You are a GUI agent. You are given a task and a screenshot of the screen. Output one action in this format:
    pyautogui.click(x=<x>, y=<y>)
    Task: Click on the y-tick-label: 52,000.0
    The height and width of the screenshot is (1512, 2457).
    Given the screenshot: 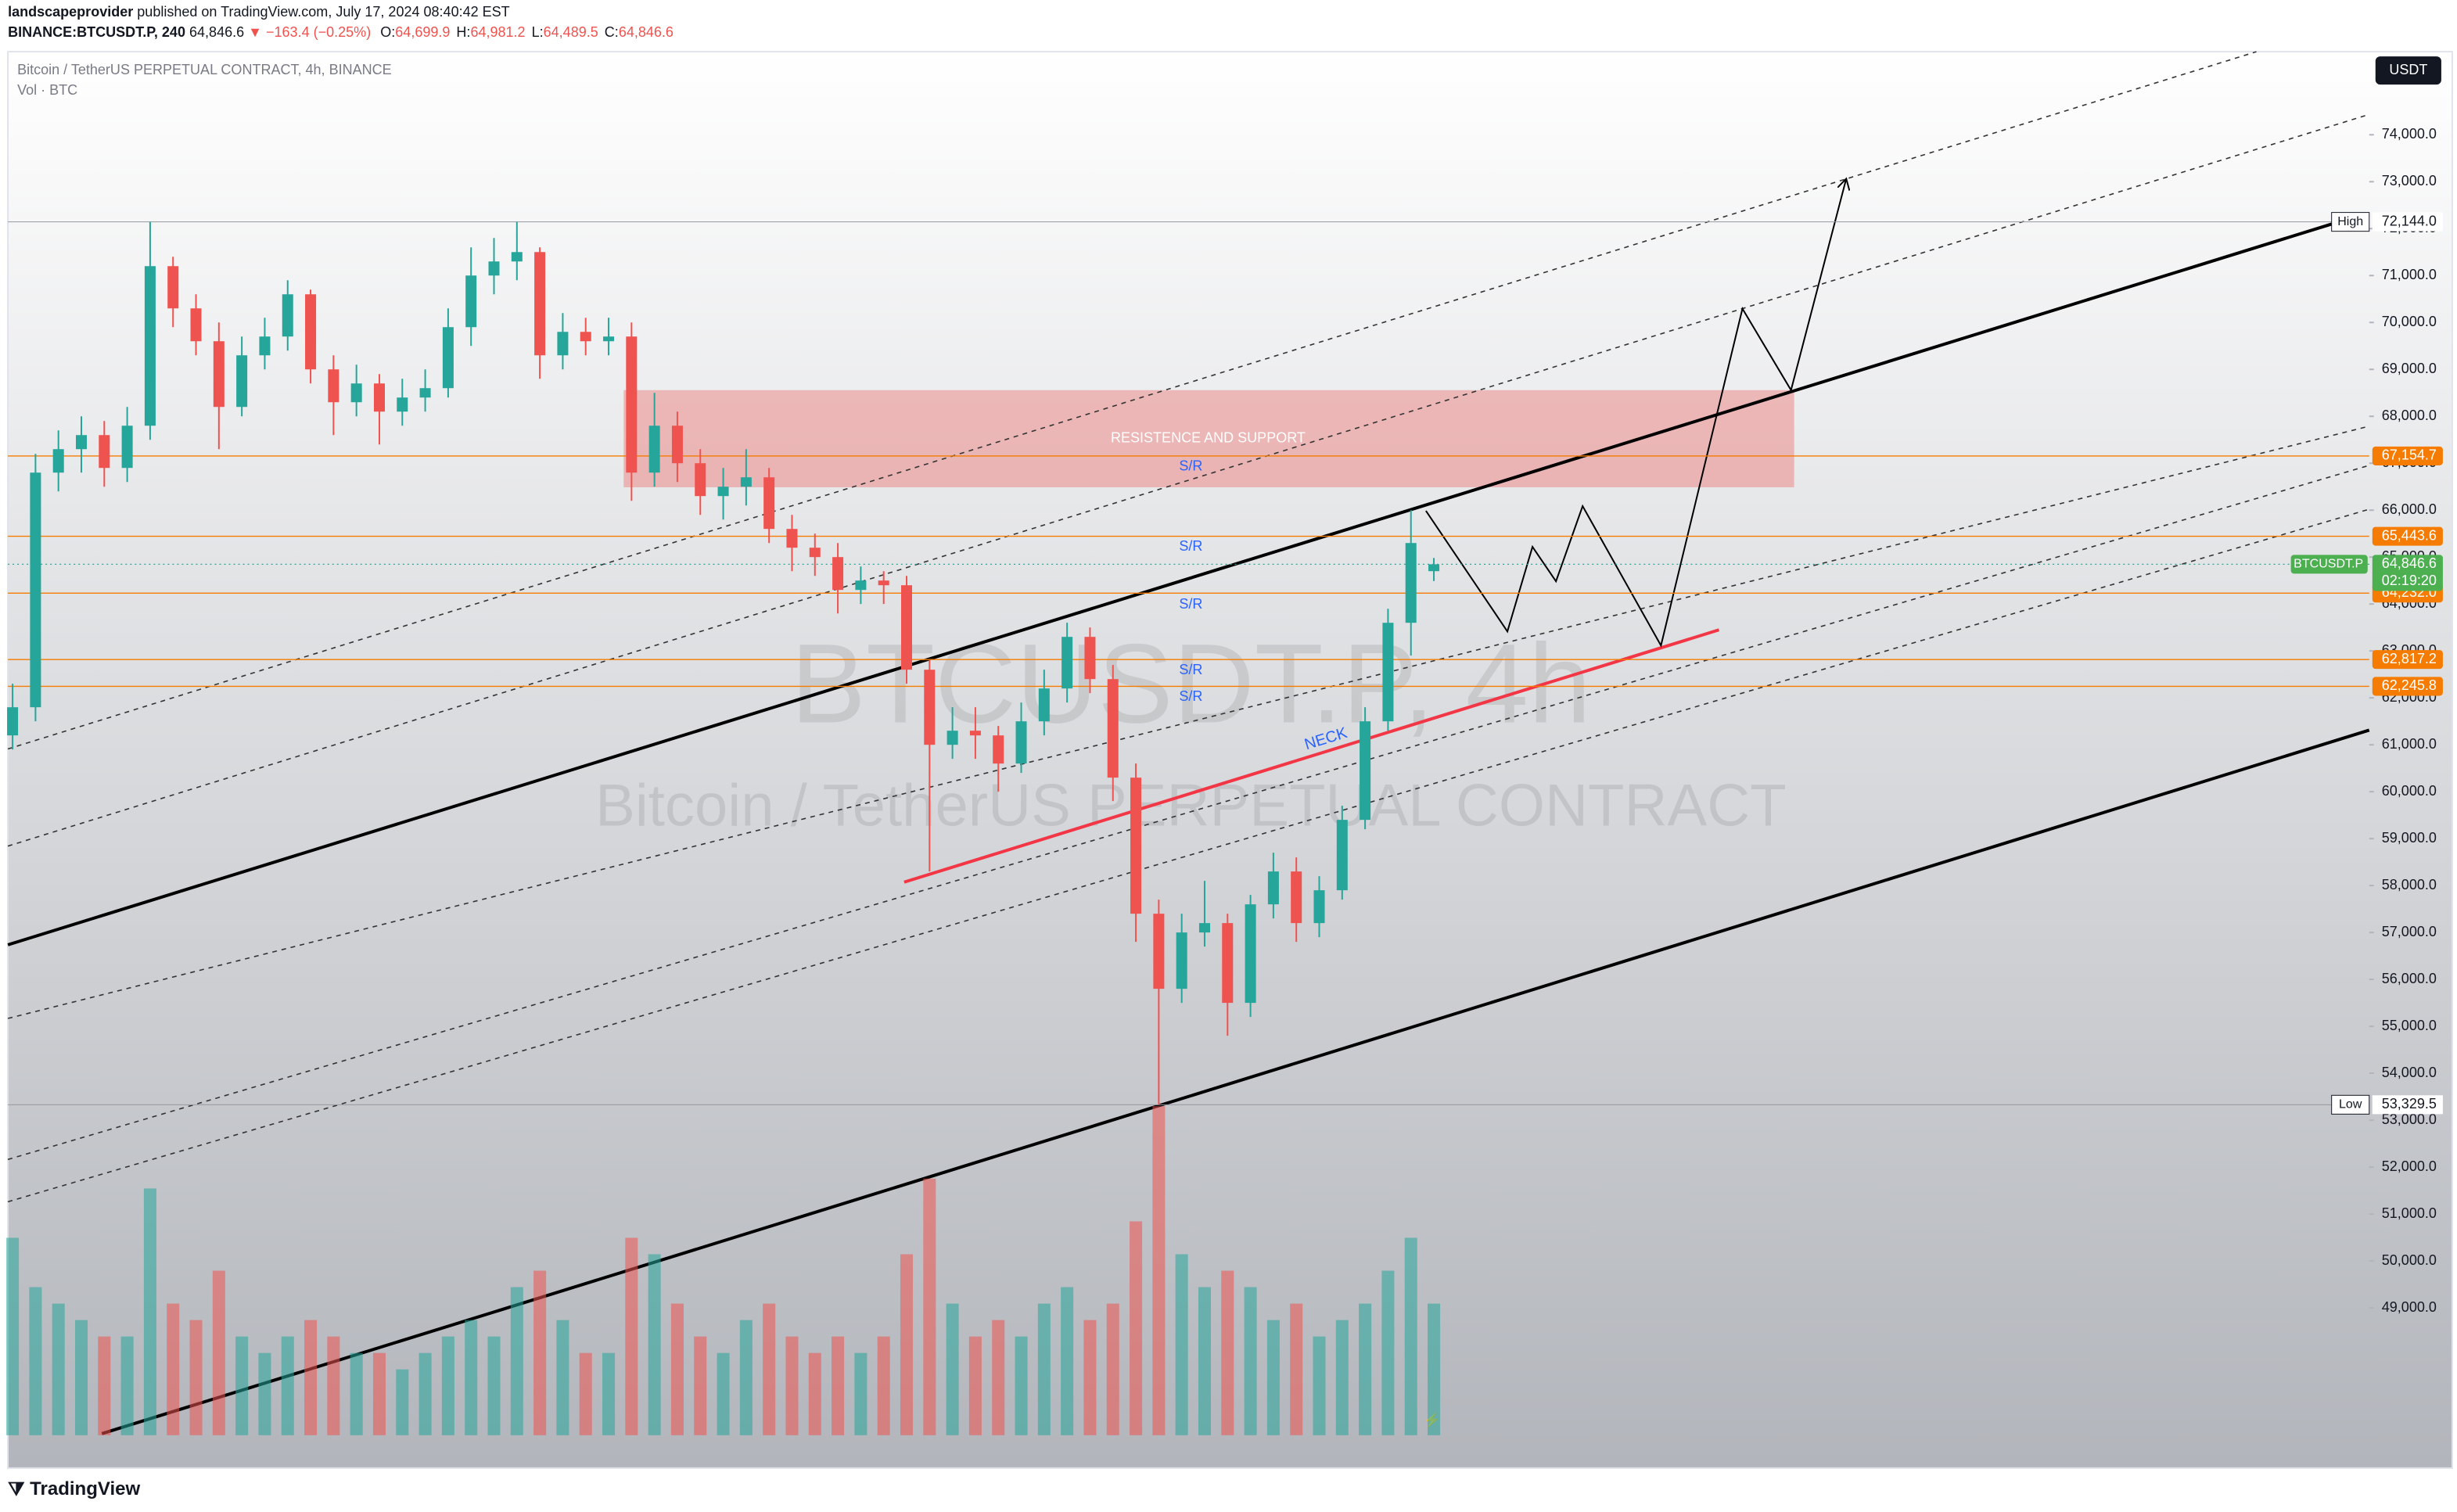 What is the action you would take?
    pyautogui.click(x=2409, y=1166)
    